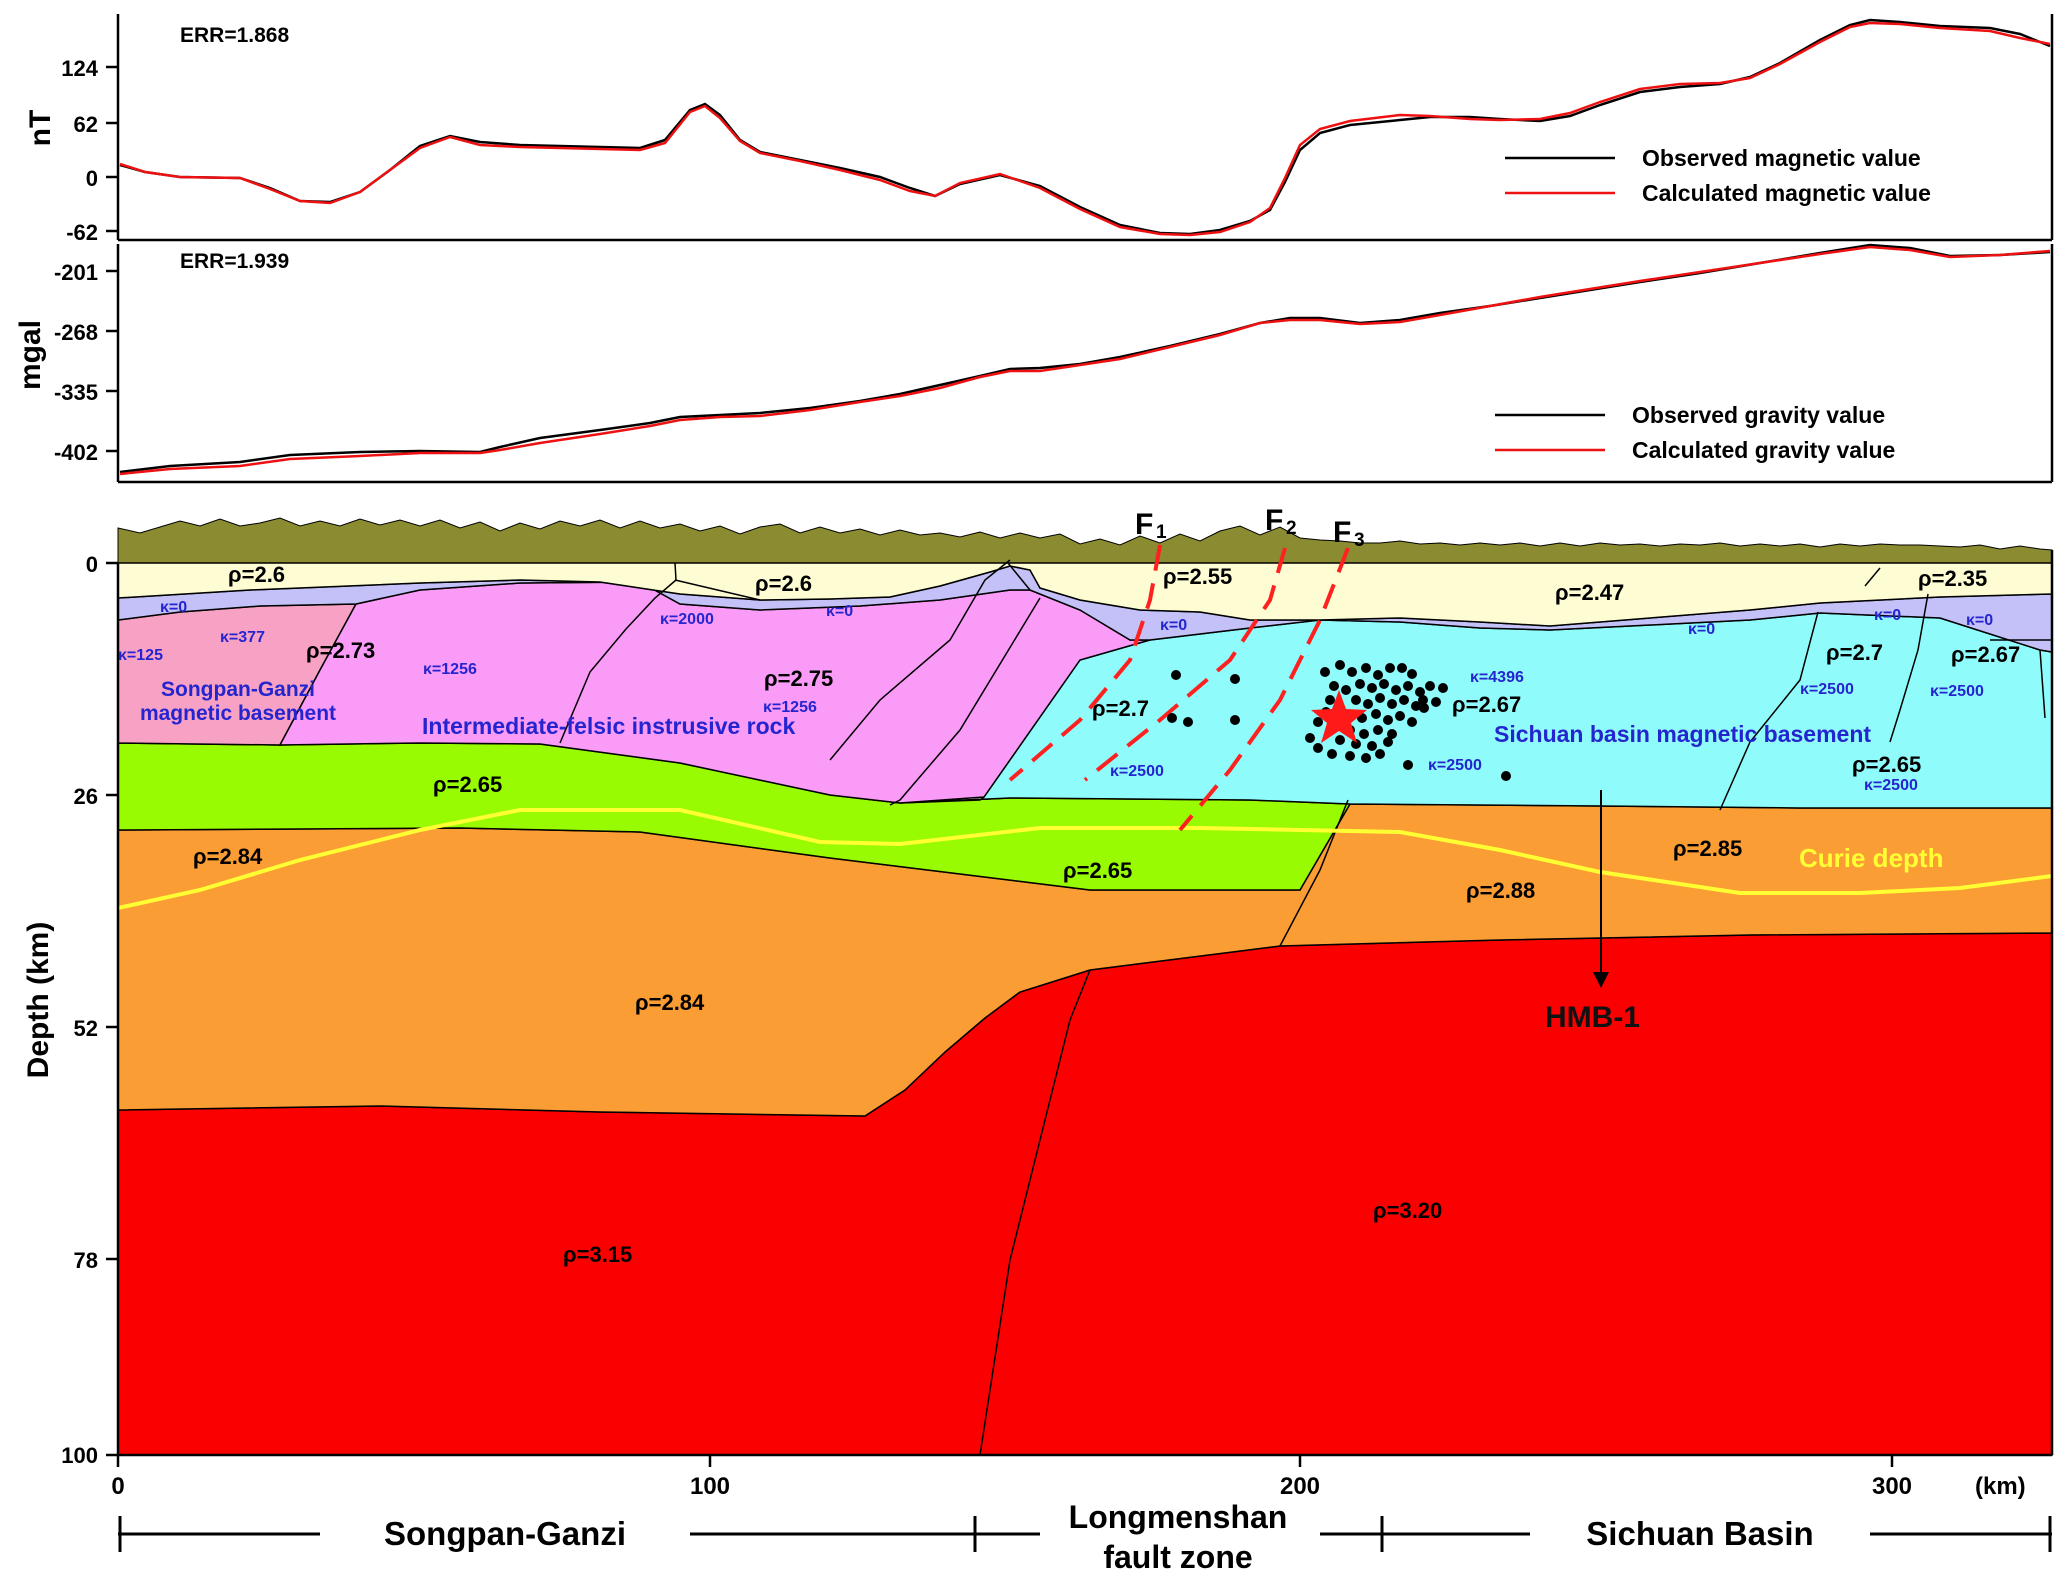 This screenshot has height=1585, width=2067. I want to click on density-label: ρ=2.84, so click(228, 856).